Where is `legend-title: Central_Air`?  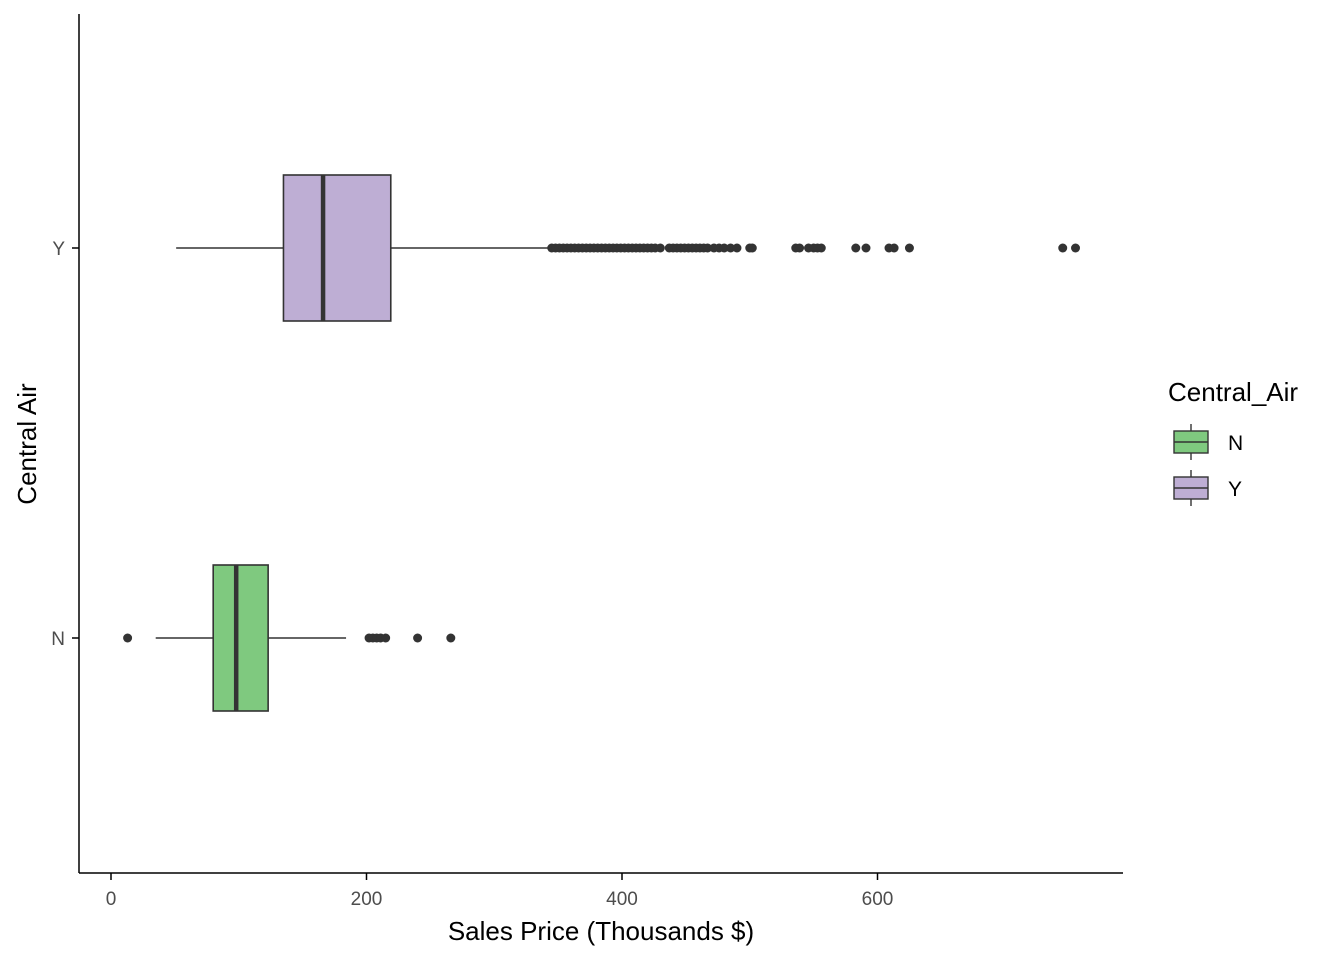 legend-title: Central_Air is located at coordinates (1233, 392).